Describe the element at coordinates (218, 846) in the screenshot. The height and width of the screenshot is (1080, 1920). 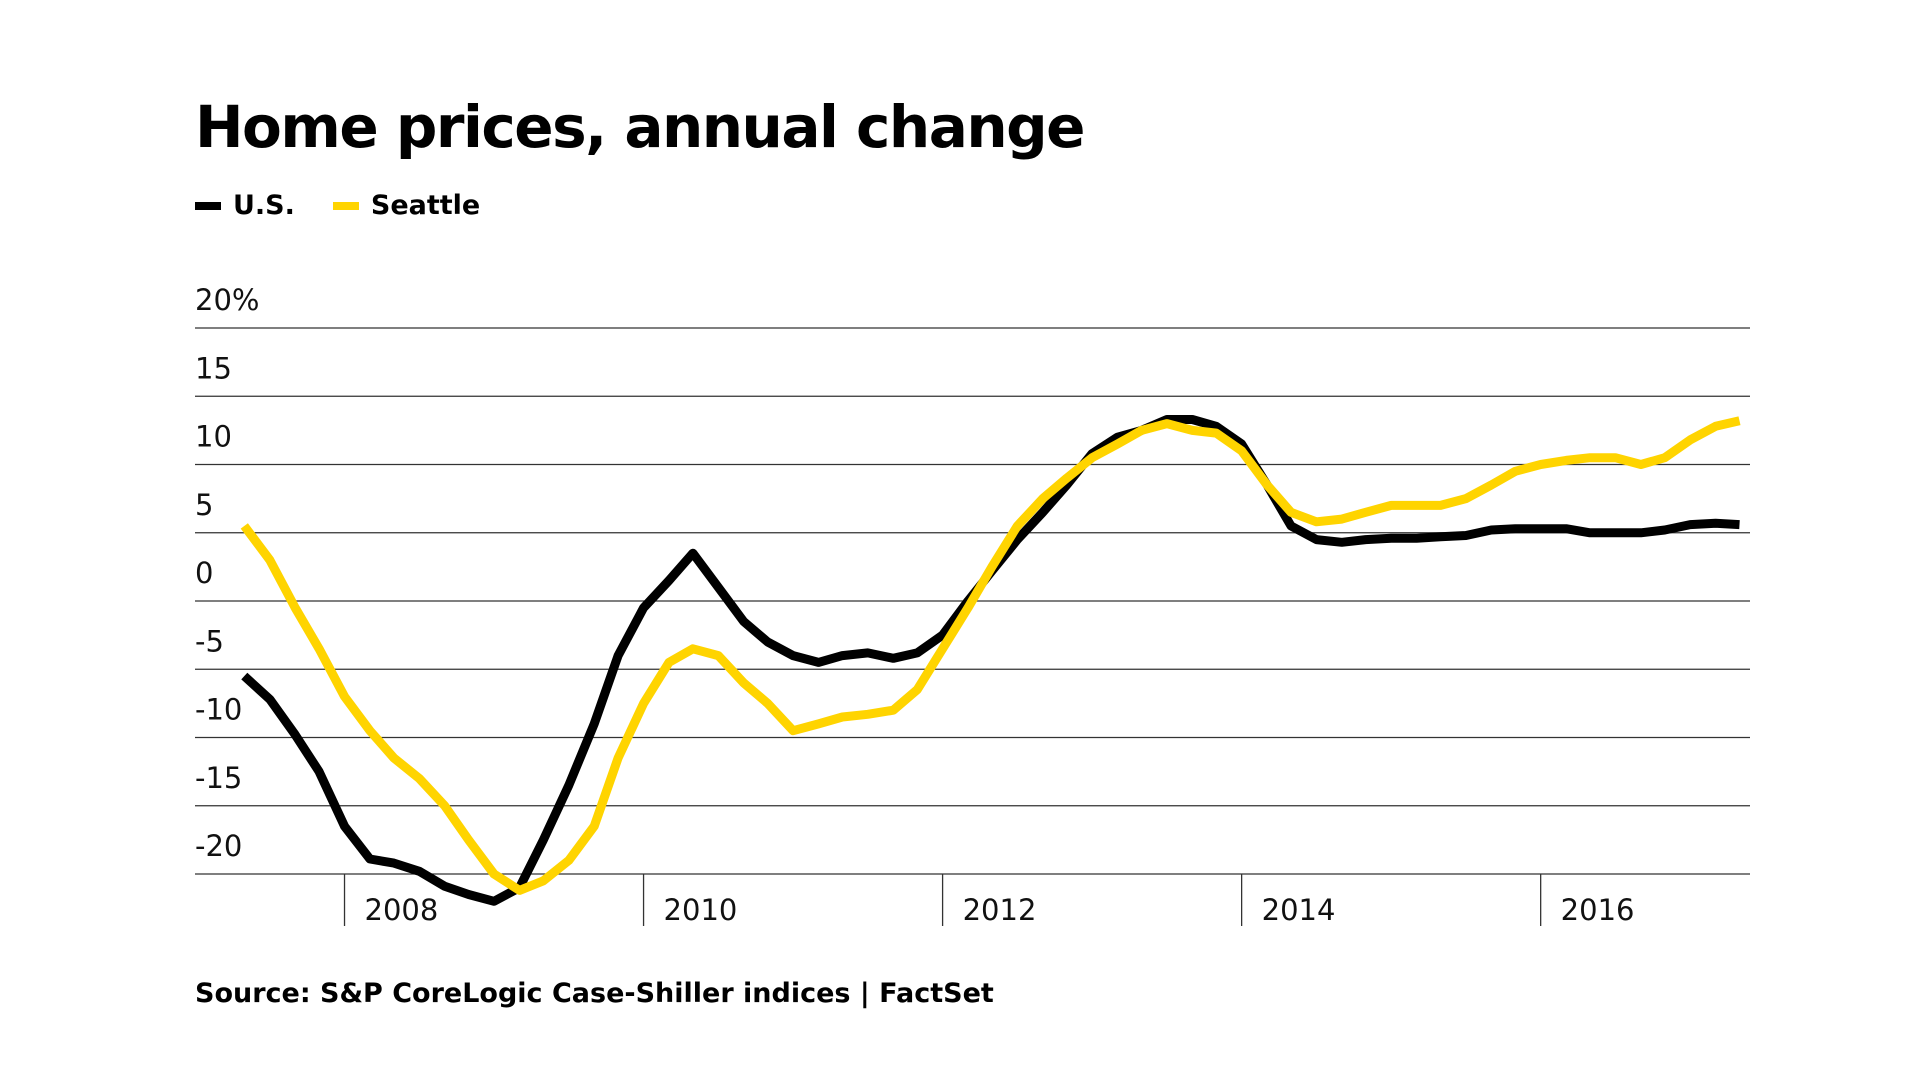
I see `y-tick-label: -20` at that location.